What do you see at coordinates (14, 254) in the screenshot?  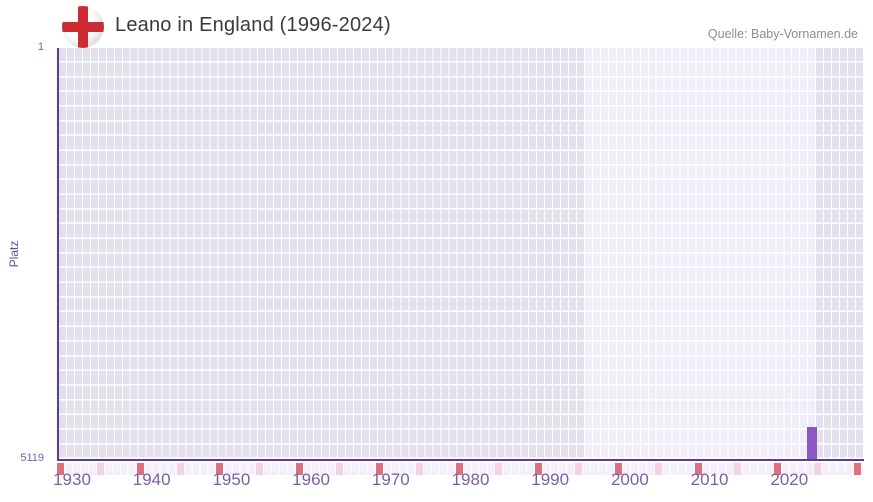 I see `y-axis-label: Platz` at bounding box center [14, 254].